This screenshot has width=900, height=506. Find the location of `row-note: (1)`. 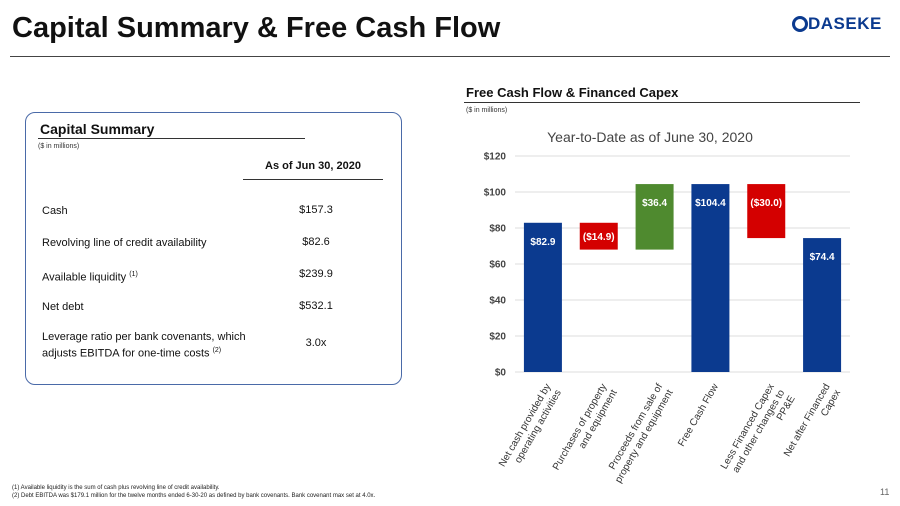

row-note: (1) is located at coordinates (133, 274).